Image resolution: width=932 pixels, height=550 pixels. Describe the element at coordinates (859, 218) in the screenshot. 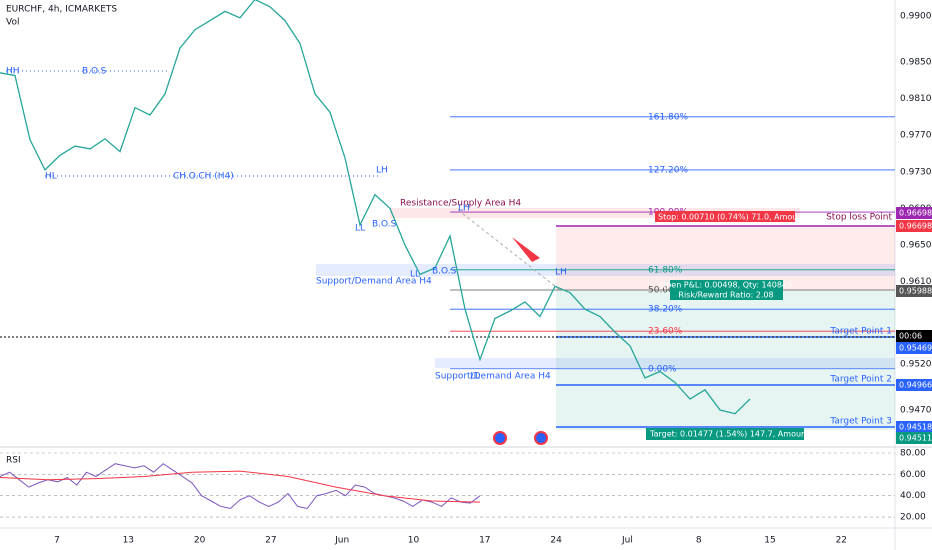

I see `stop-label: Stop loss Point` at that location.